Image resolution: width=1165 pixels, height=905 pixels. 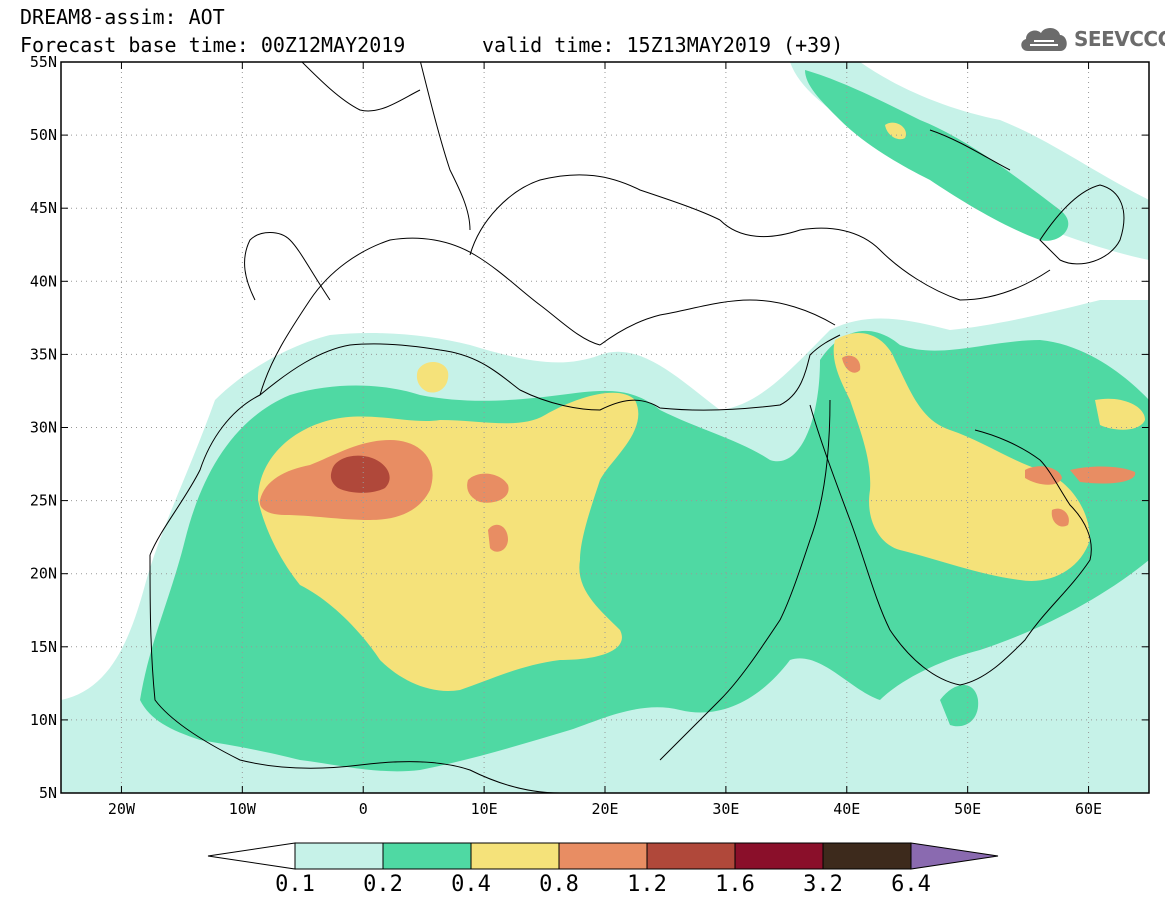 I want to click on aot-band-0.8-gulf, so click(x=1043, y=475).